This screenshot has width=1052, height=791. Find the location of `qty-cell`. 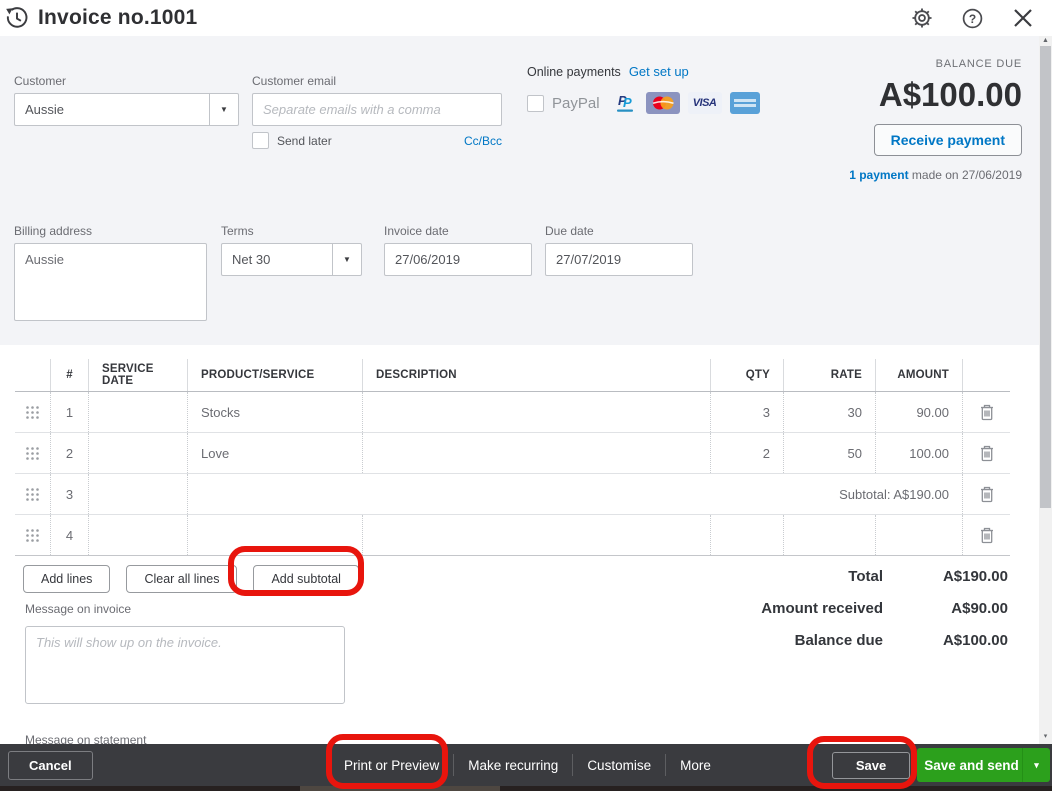

qty-cell is located at coordinates (746, 535).